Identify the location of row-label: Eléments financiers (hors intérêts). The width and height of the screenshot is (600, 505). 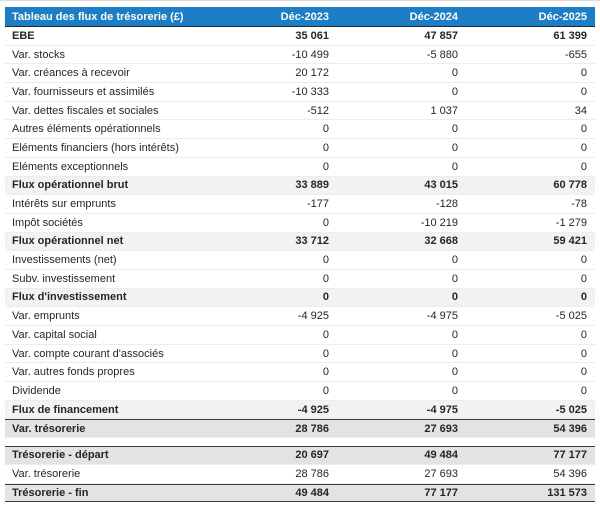
(95, 147).